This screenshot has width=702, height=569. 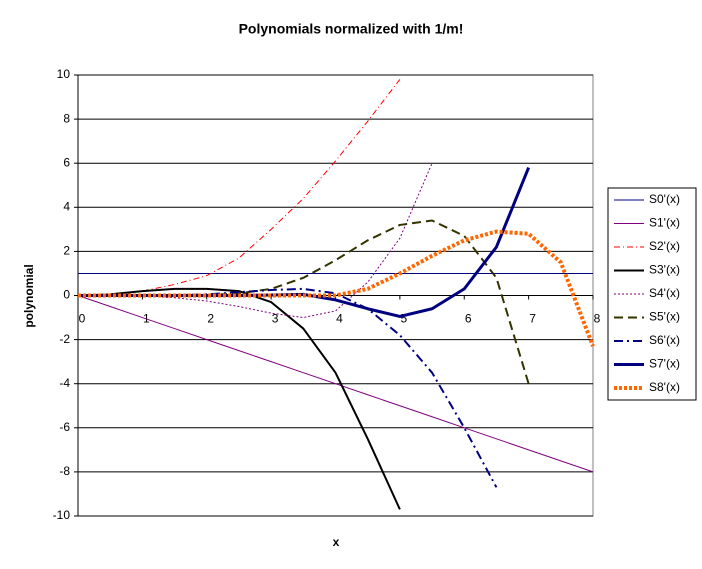 I want to click on y-tick-label: -4, so click(x=64, y=383).